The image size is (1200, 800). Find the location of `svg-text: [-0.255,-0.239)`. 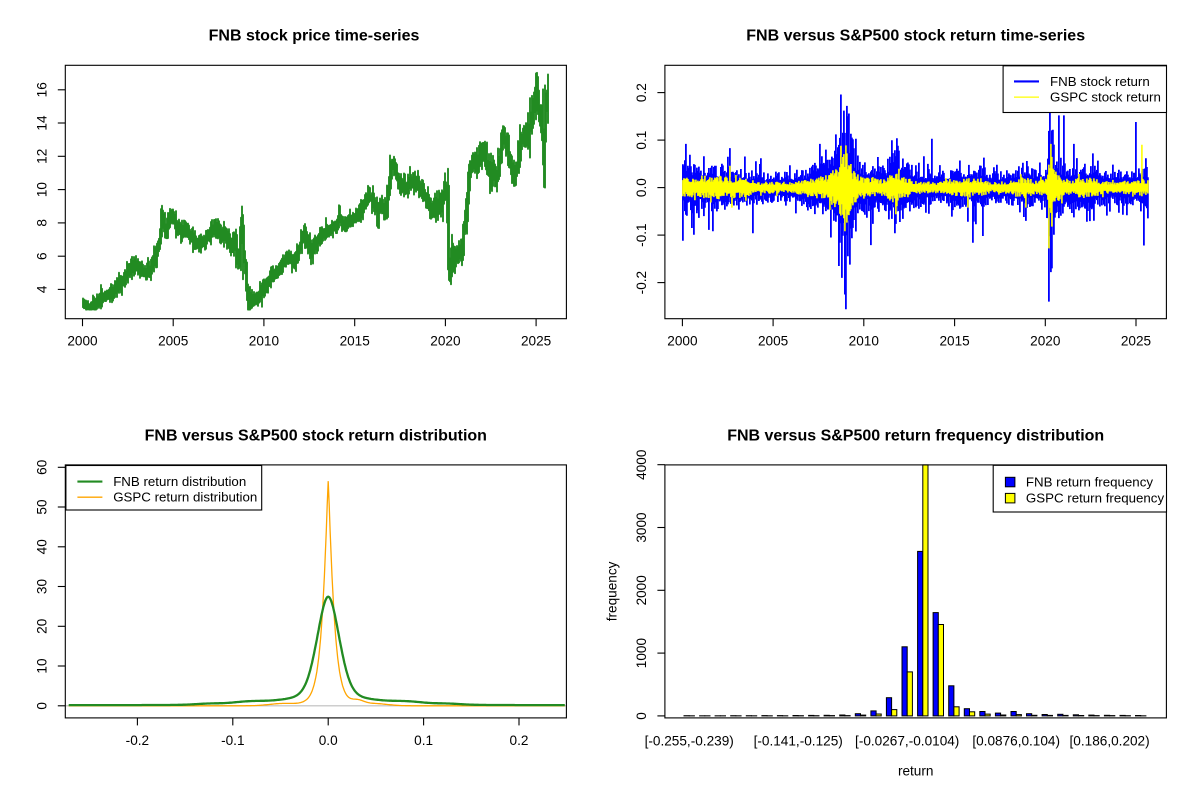

svg-text: [-0.255,-0.239) is located at coordinates (689, 741).